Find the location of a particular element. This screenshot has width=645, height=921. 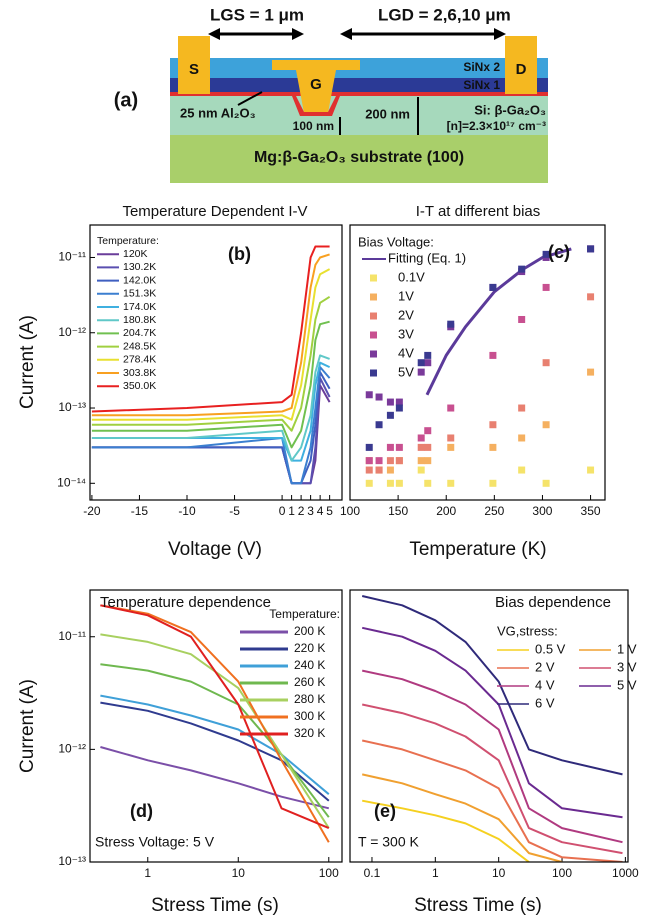

legend-label: 3 V is located at coordinates (627, 666).